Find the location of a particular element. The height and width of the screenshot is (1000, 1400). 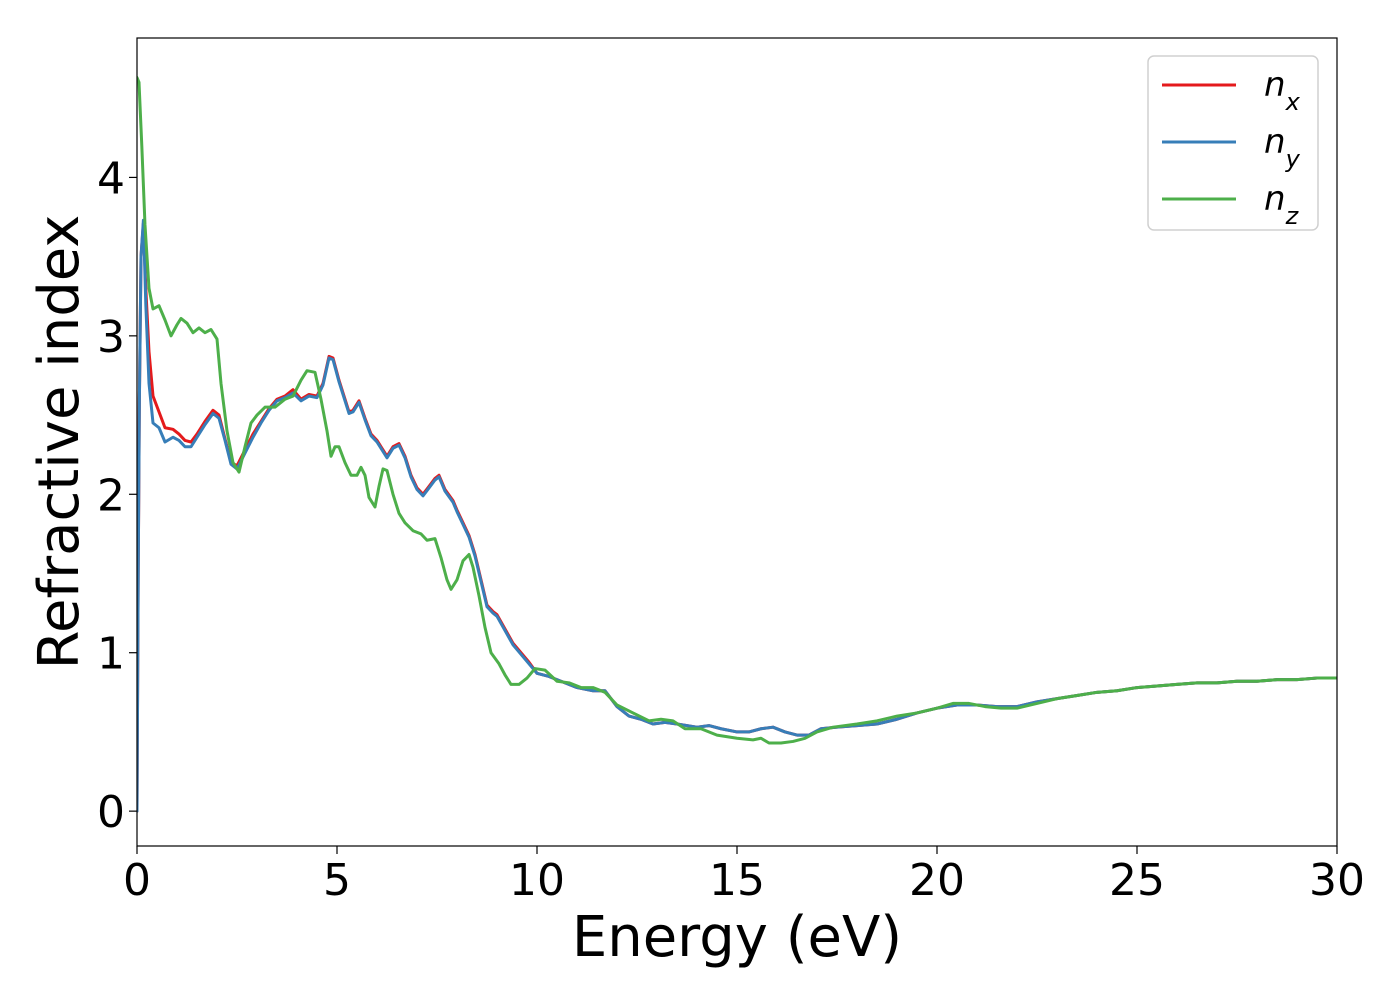

x-tick-label: 10 is located at coordinates (537, 880).